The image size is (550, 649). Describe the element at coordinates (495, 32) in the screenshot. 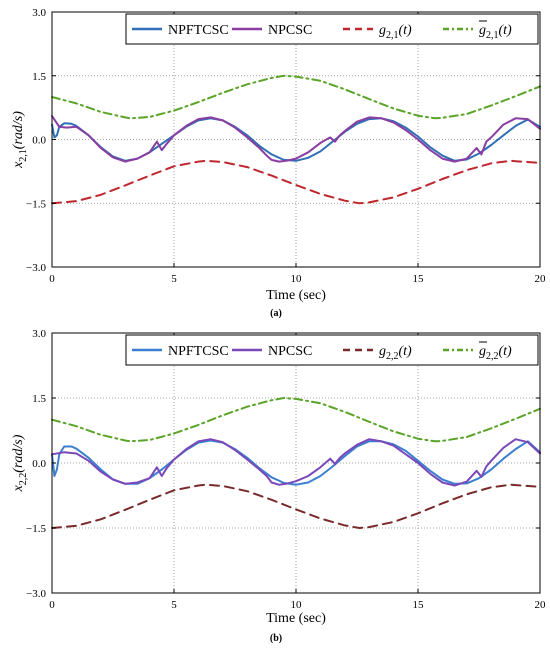

I see `legend-label-3: g2,1(t)` at that location.